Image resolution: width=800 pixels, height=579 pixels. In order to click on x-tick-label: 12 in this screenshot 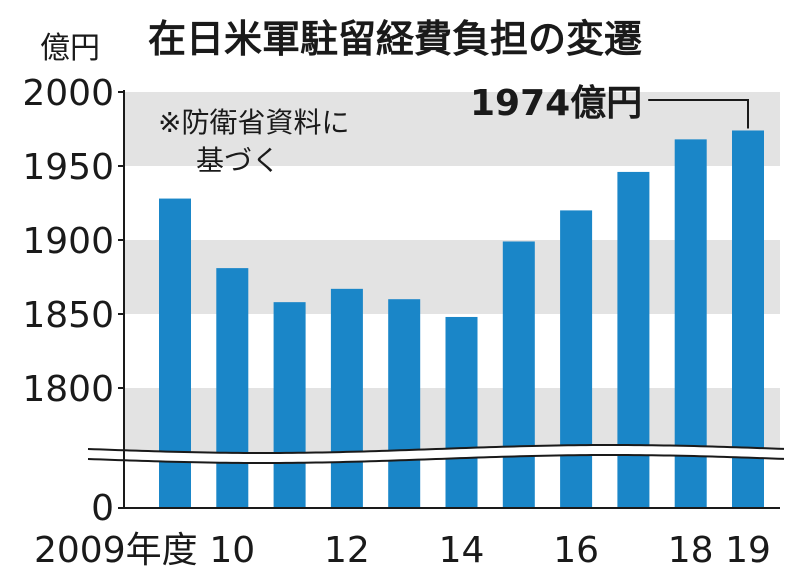, I will do `click(347, 550)`.